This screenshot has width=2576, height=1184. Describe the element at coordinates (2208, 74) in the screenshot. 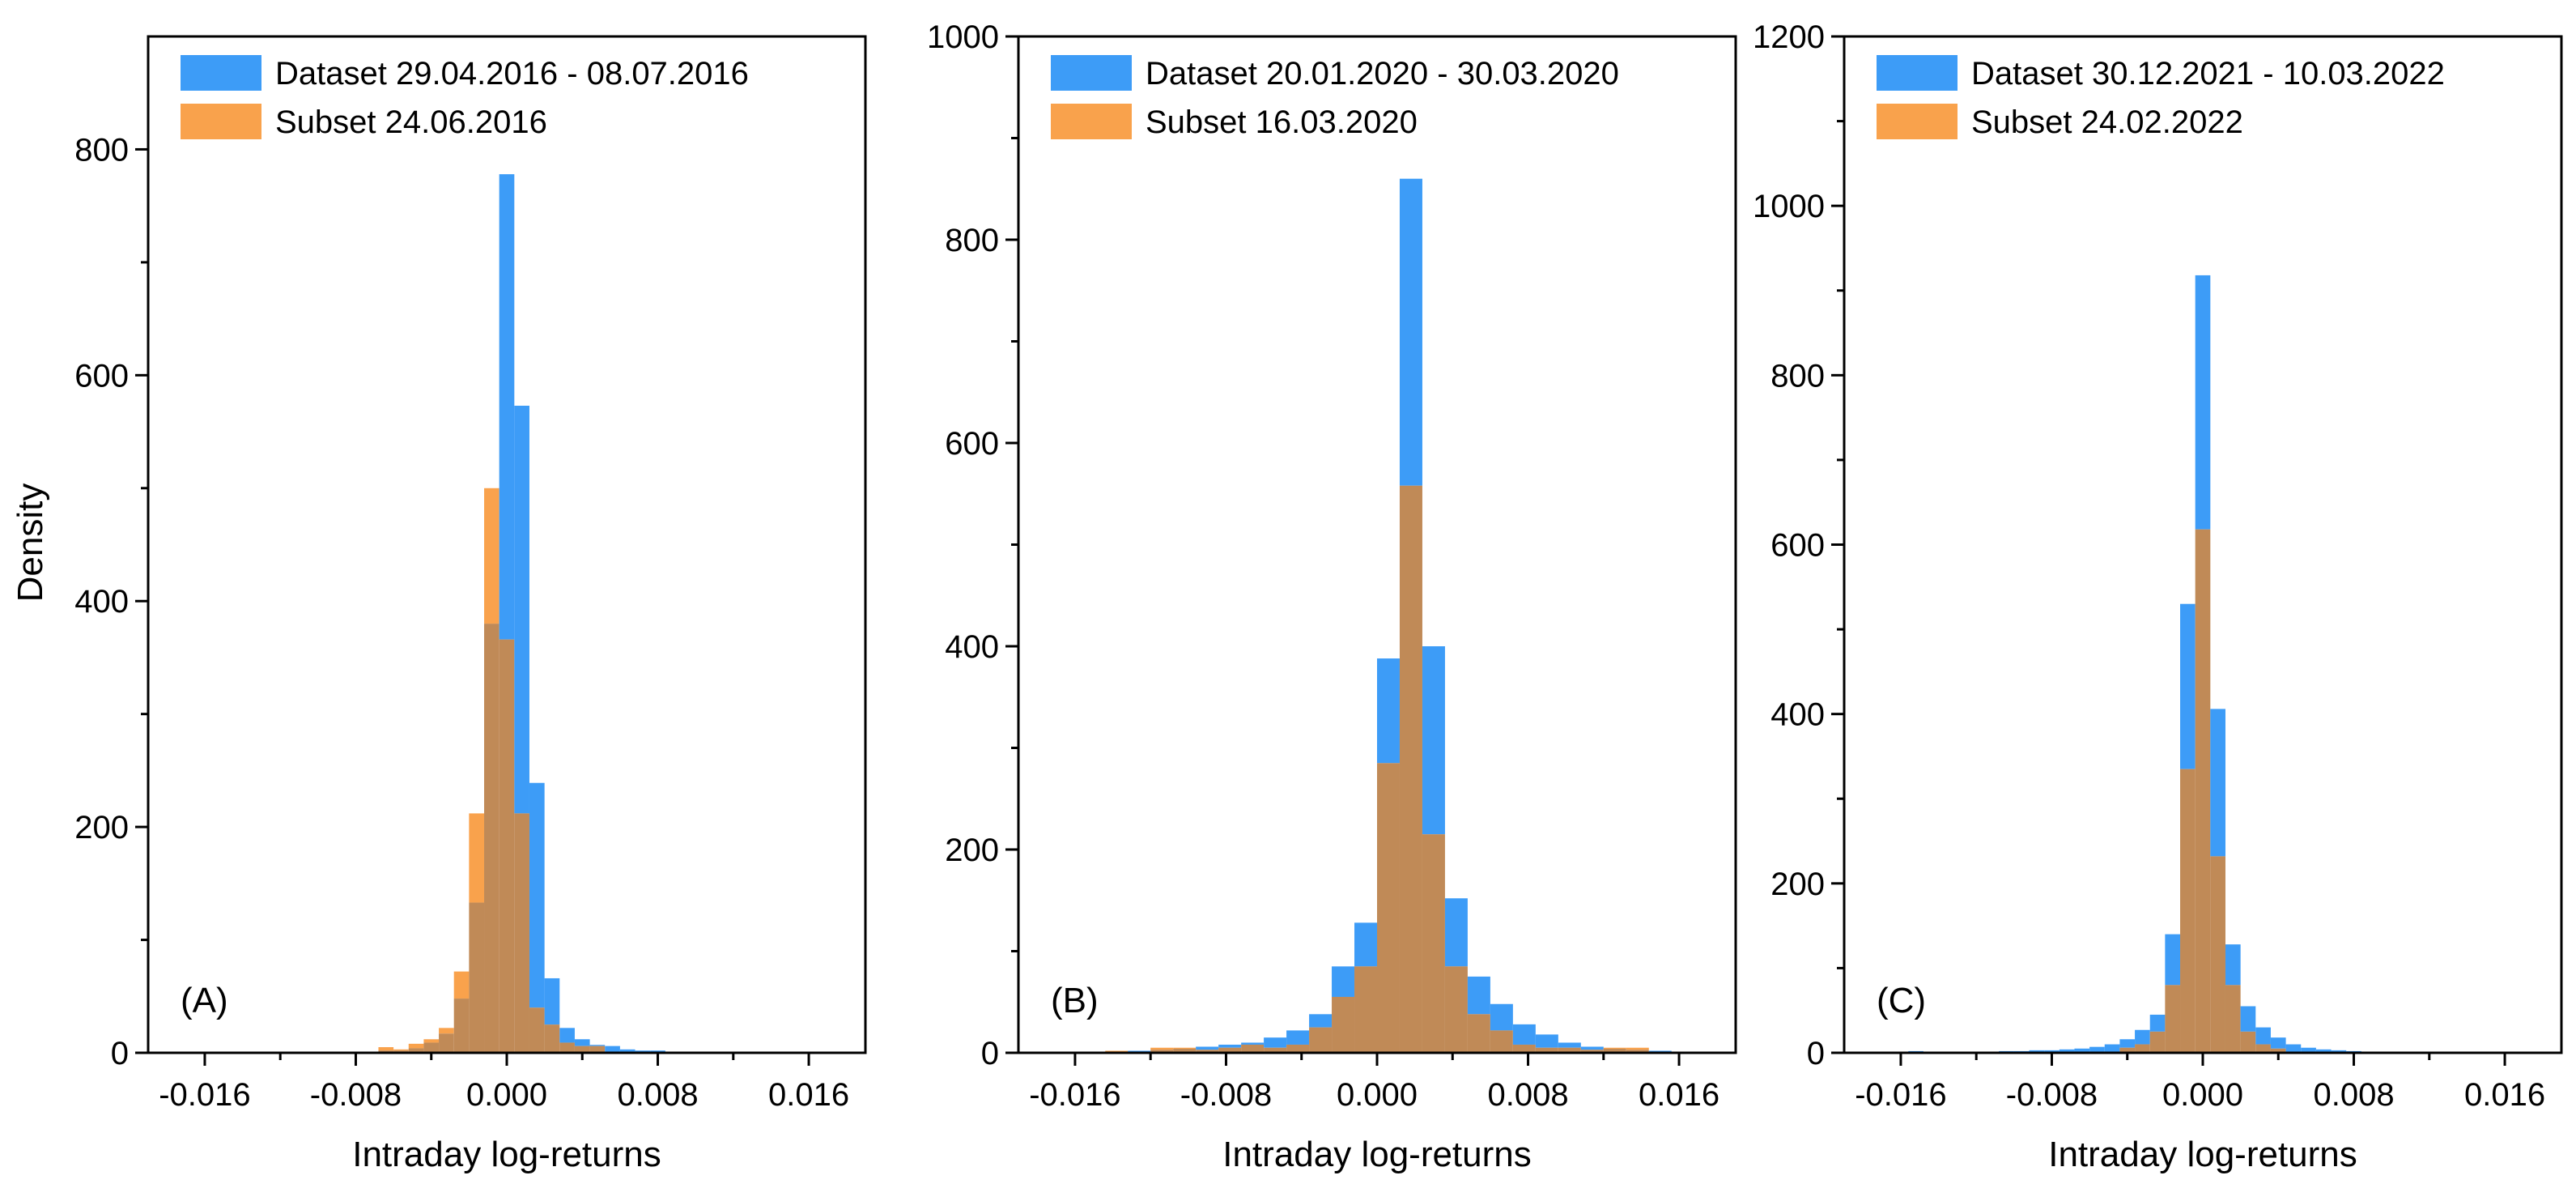

I see `legend-label: Dataset 30.12.2021 - 10.03.2022` at that location.